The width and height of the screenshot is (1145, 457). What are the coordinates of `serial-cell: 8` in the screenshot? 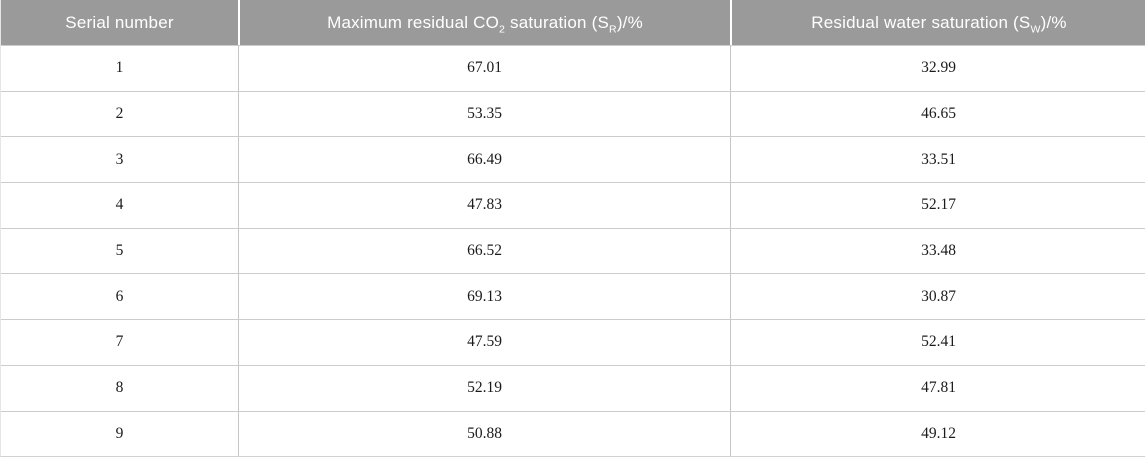 It's located at (119, 387).